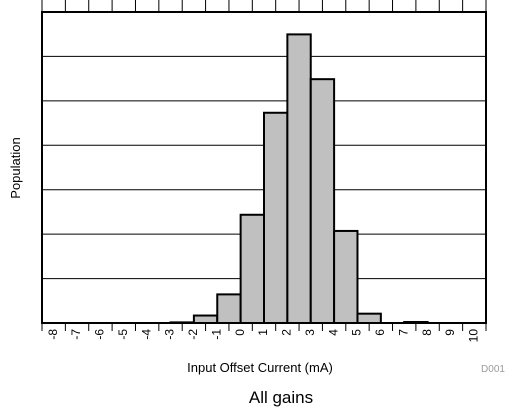 The width and height of the screenshot is (507, 413). I want to click on top-axis-ticks, so click(264, 6).